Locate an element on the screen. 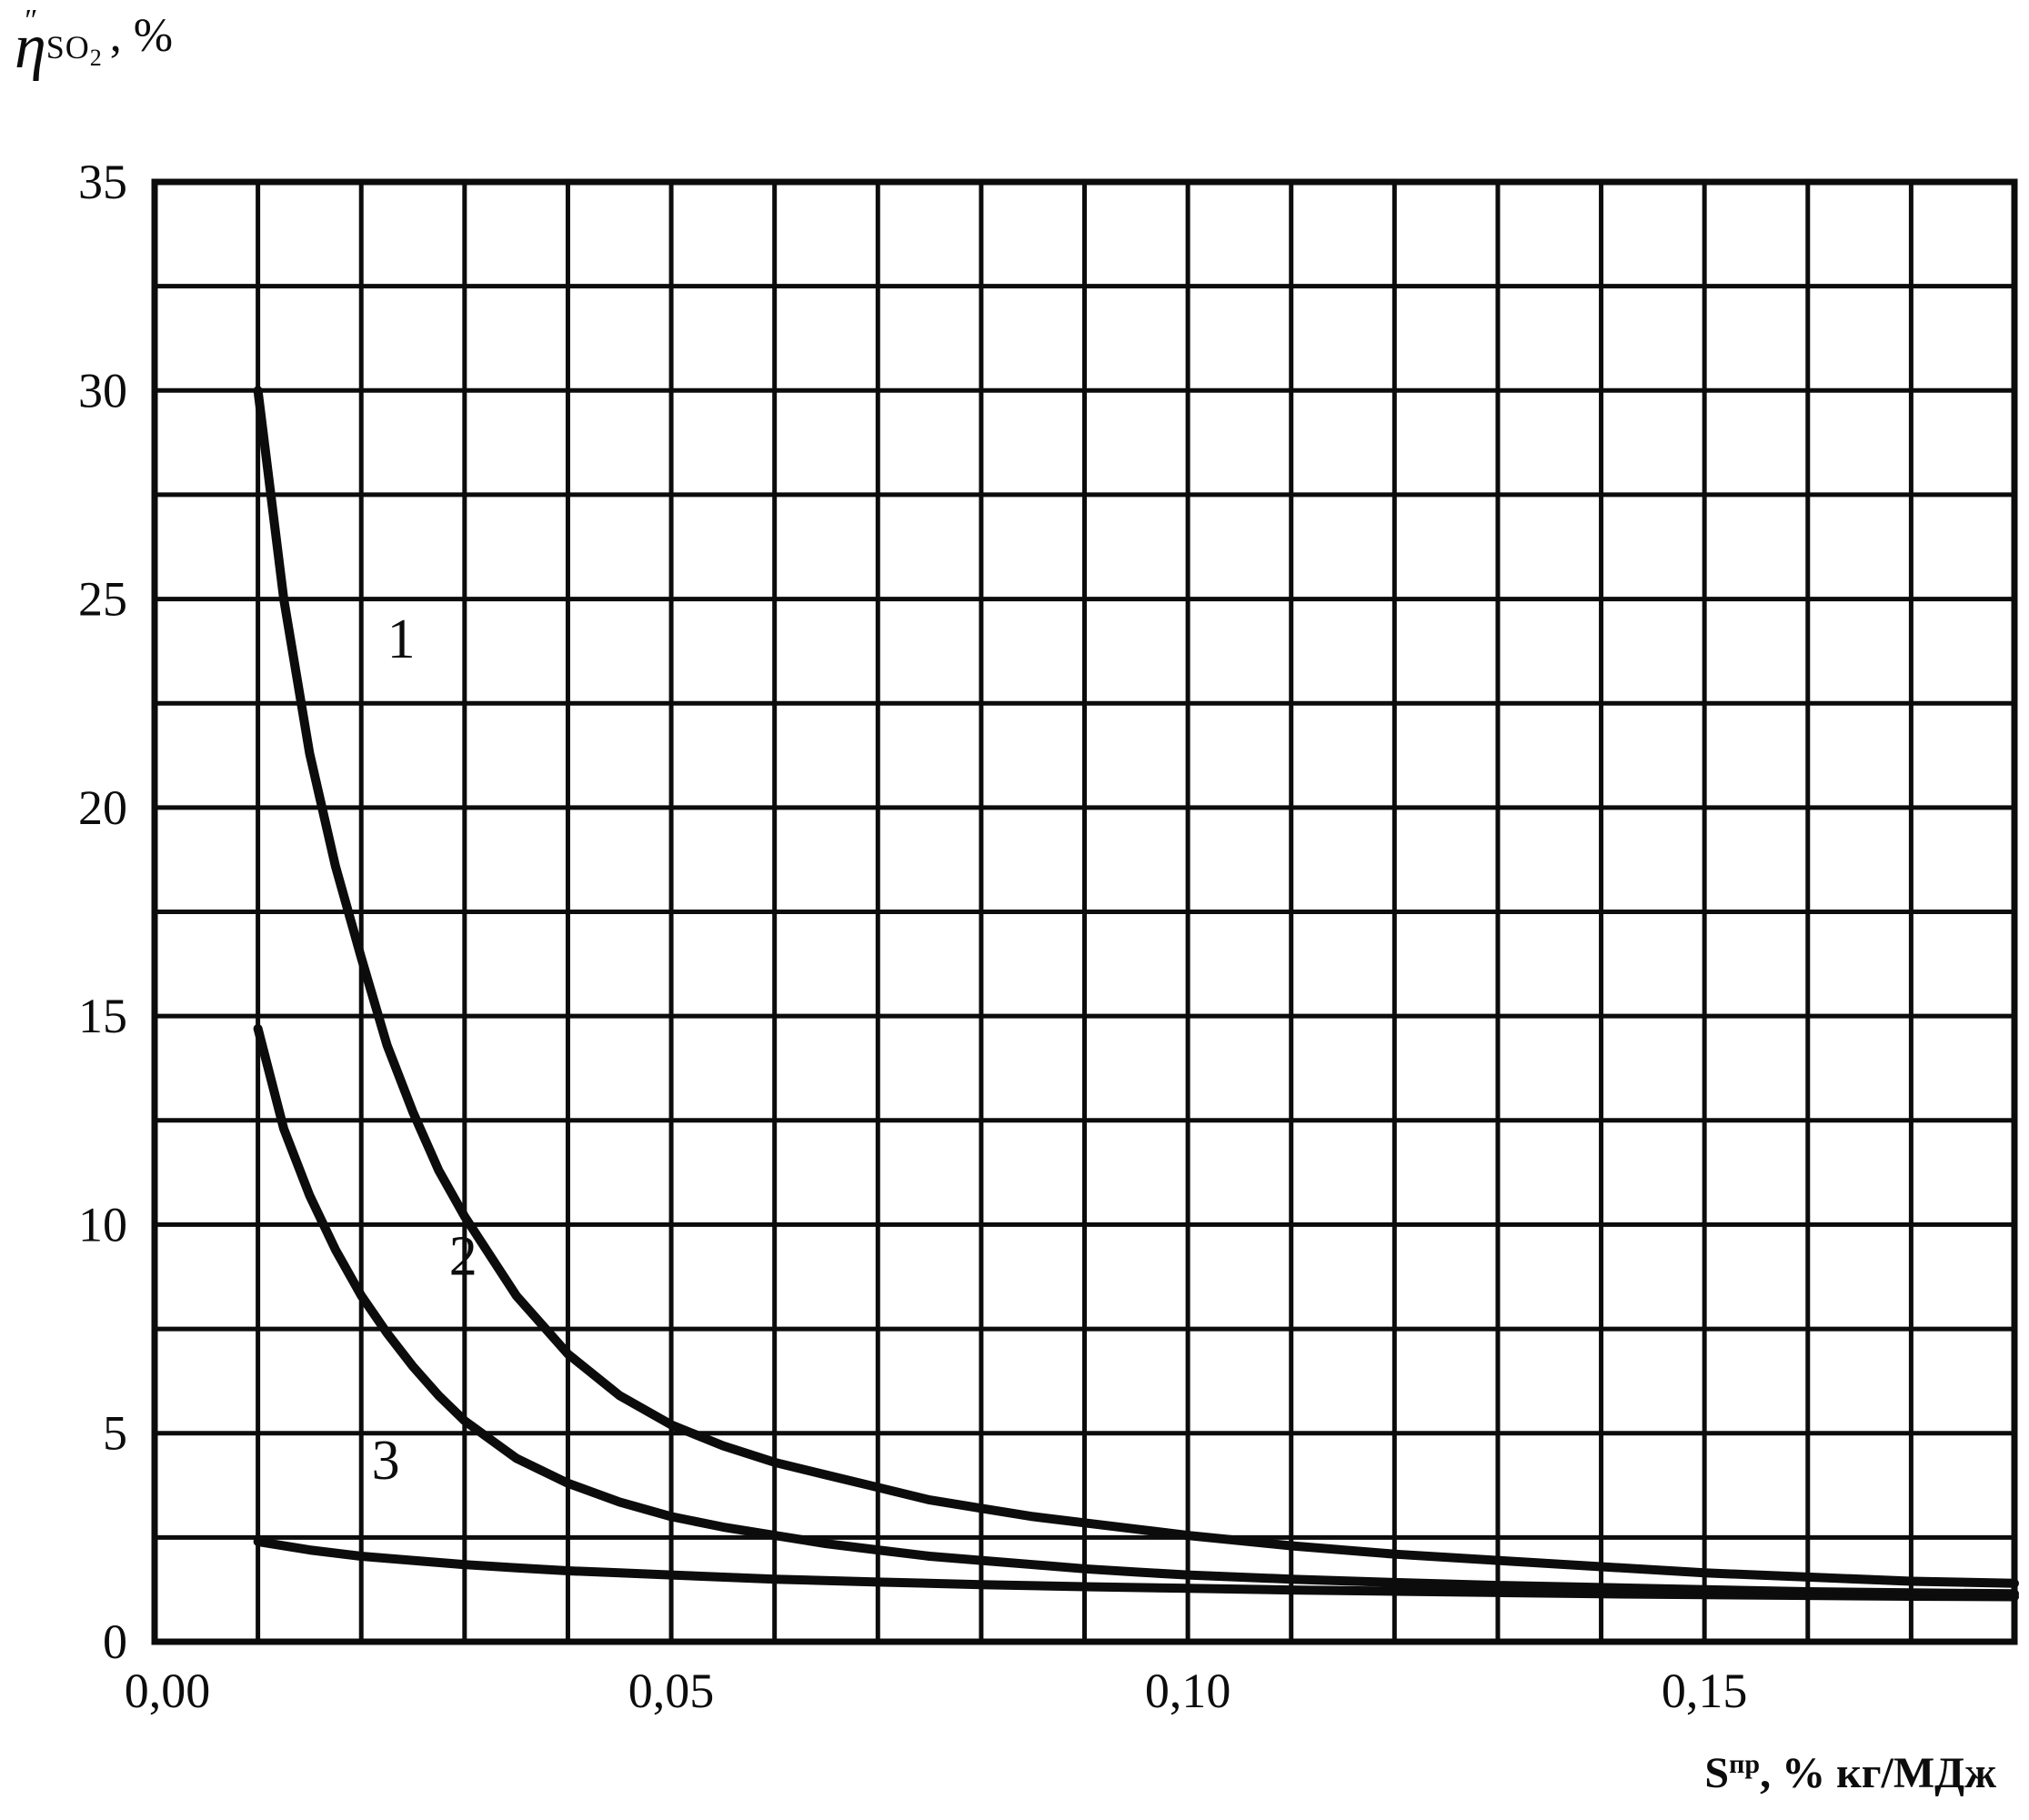 This screenshot has height=1820, width=2029. y-tick-label: 25 is located at coordinates (102, 599).